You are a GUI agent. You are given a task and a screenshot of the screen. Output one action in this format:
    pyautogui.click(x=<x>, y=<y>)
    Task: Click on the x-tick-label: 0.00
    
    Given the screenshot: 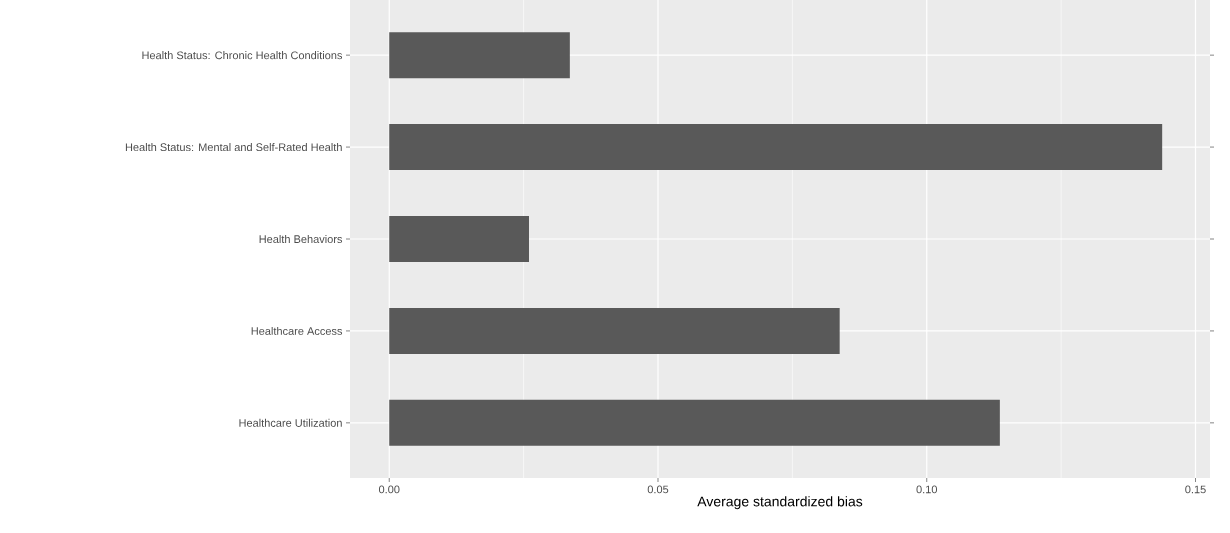 What is the action you would take?
    pyautogui.click(x=389, y=489)
    